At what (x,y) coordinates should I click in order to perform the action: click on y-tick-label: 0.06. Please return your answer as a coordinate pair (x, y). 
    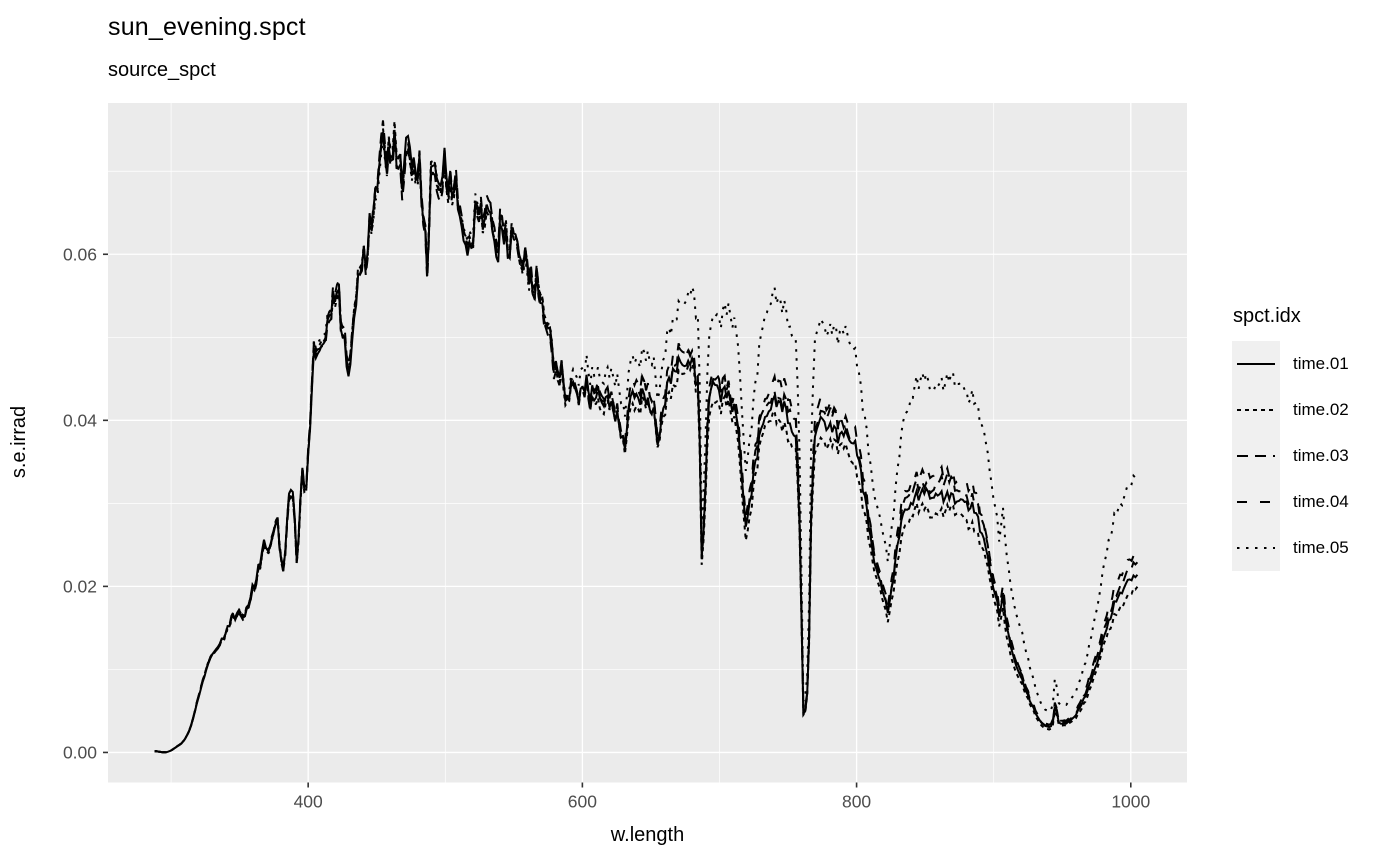
    Looking at the image, I should click on (80, 254).